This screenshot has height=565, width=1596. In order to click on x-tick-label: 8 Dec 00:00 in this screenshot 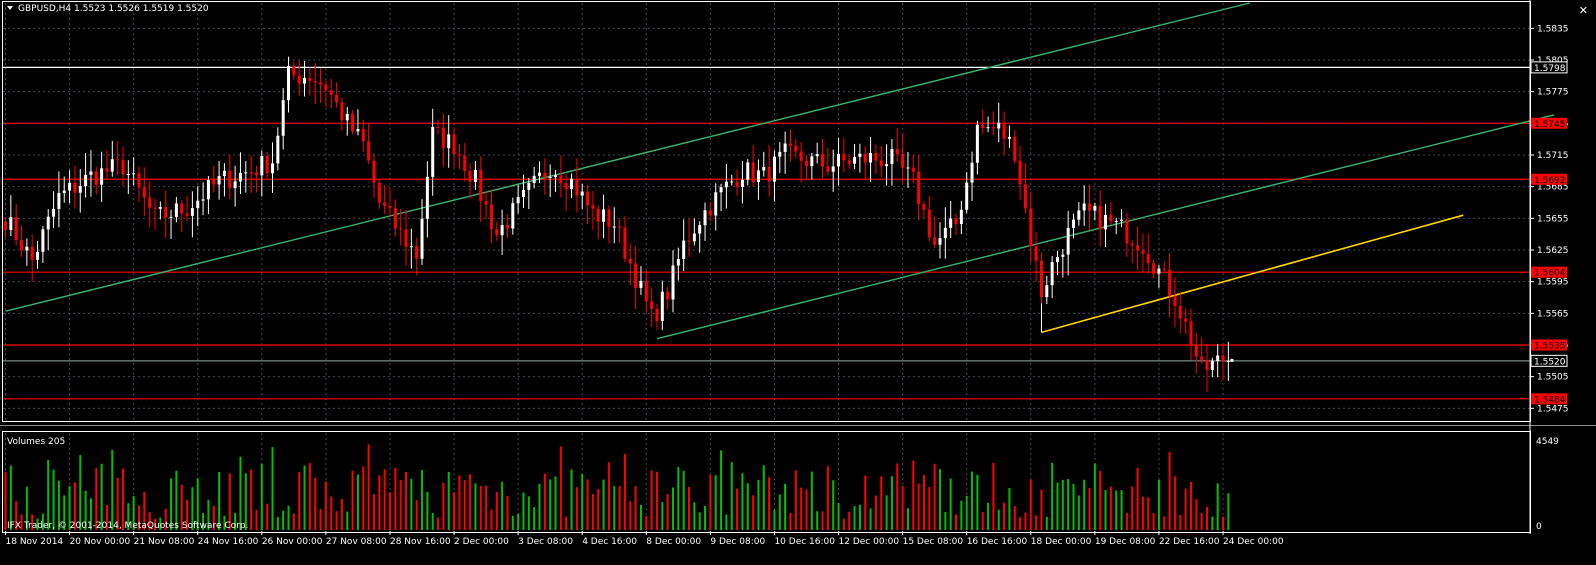, I will do `click(673, 542)`.